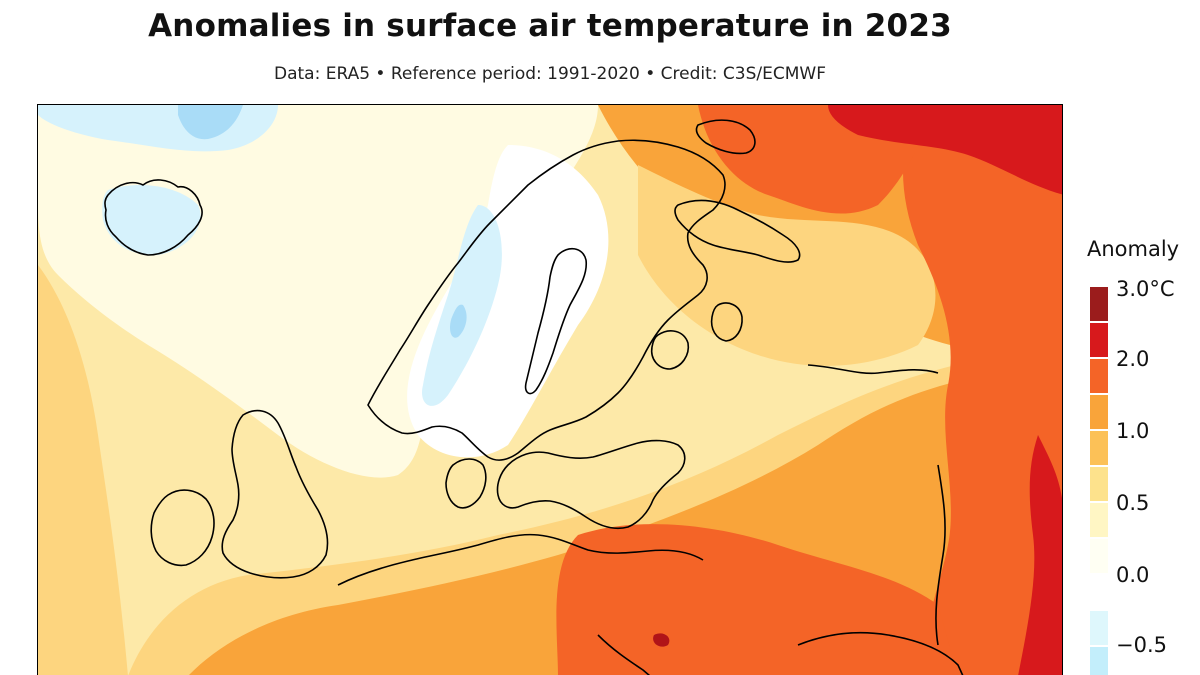 Image resolution: width=1200 pixels, height=675 pixels. I want to click on legend-label-1.0: 1.0, so click(1133, 431).